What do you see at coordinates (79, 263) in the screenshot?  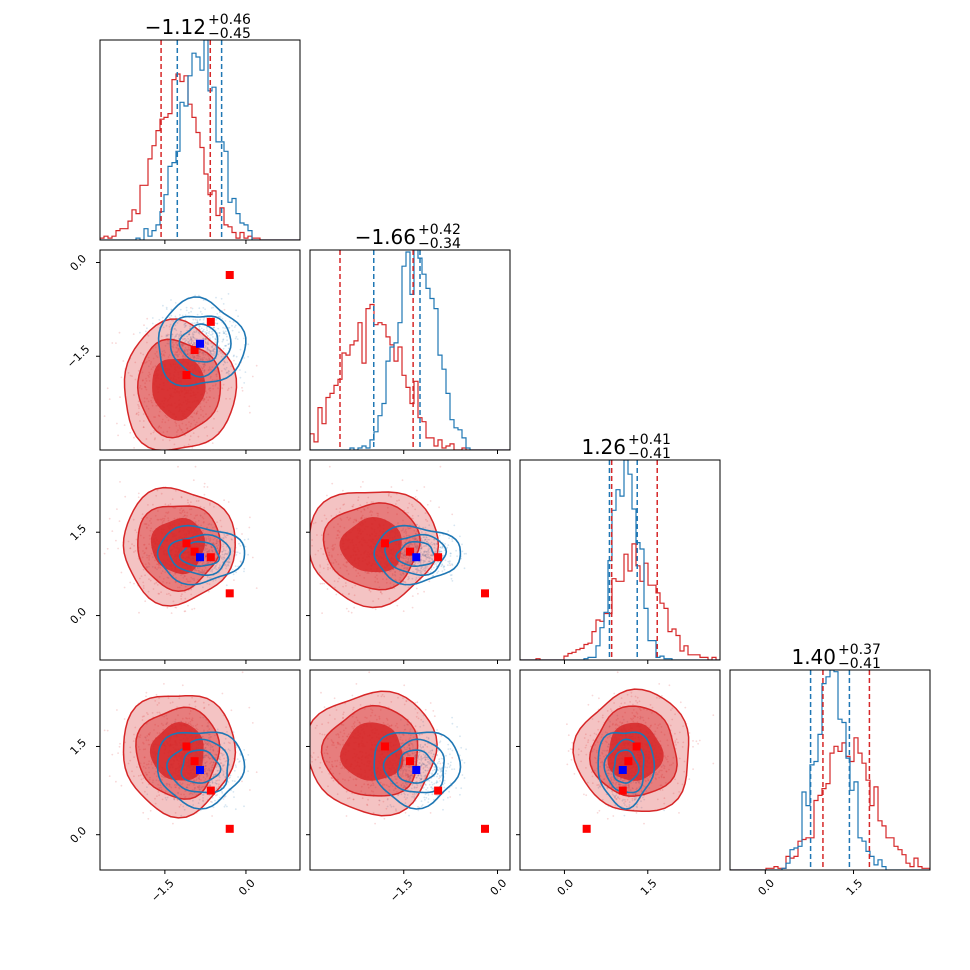 I see `y-tick-label: 0.0` at bounding box center [79, 263].